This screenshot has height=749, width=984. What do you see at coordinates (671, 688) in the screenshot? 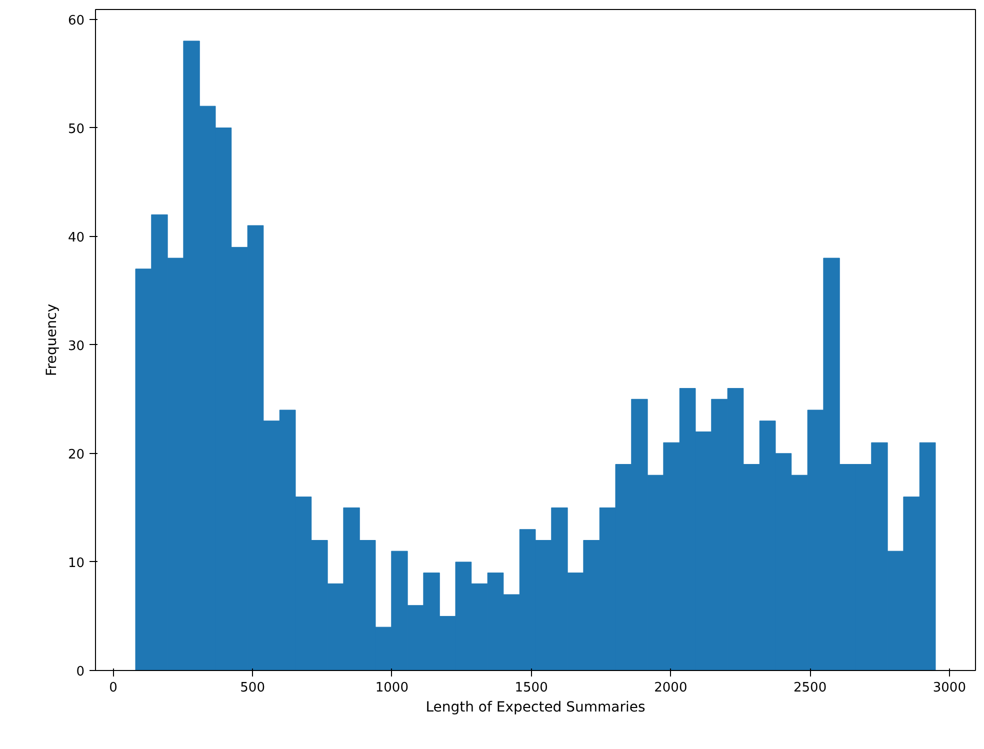
I see `x-tick-label: 2000` at bounding box center [671, 688].